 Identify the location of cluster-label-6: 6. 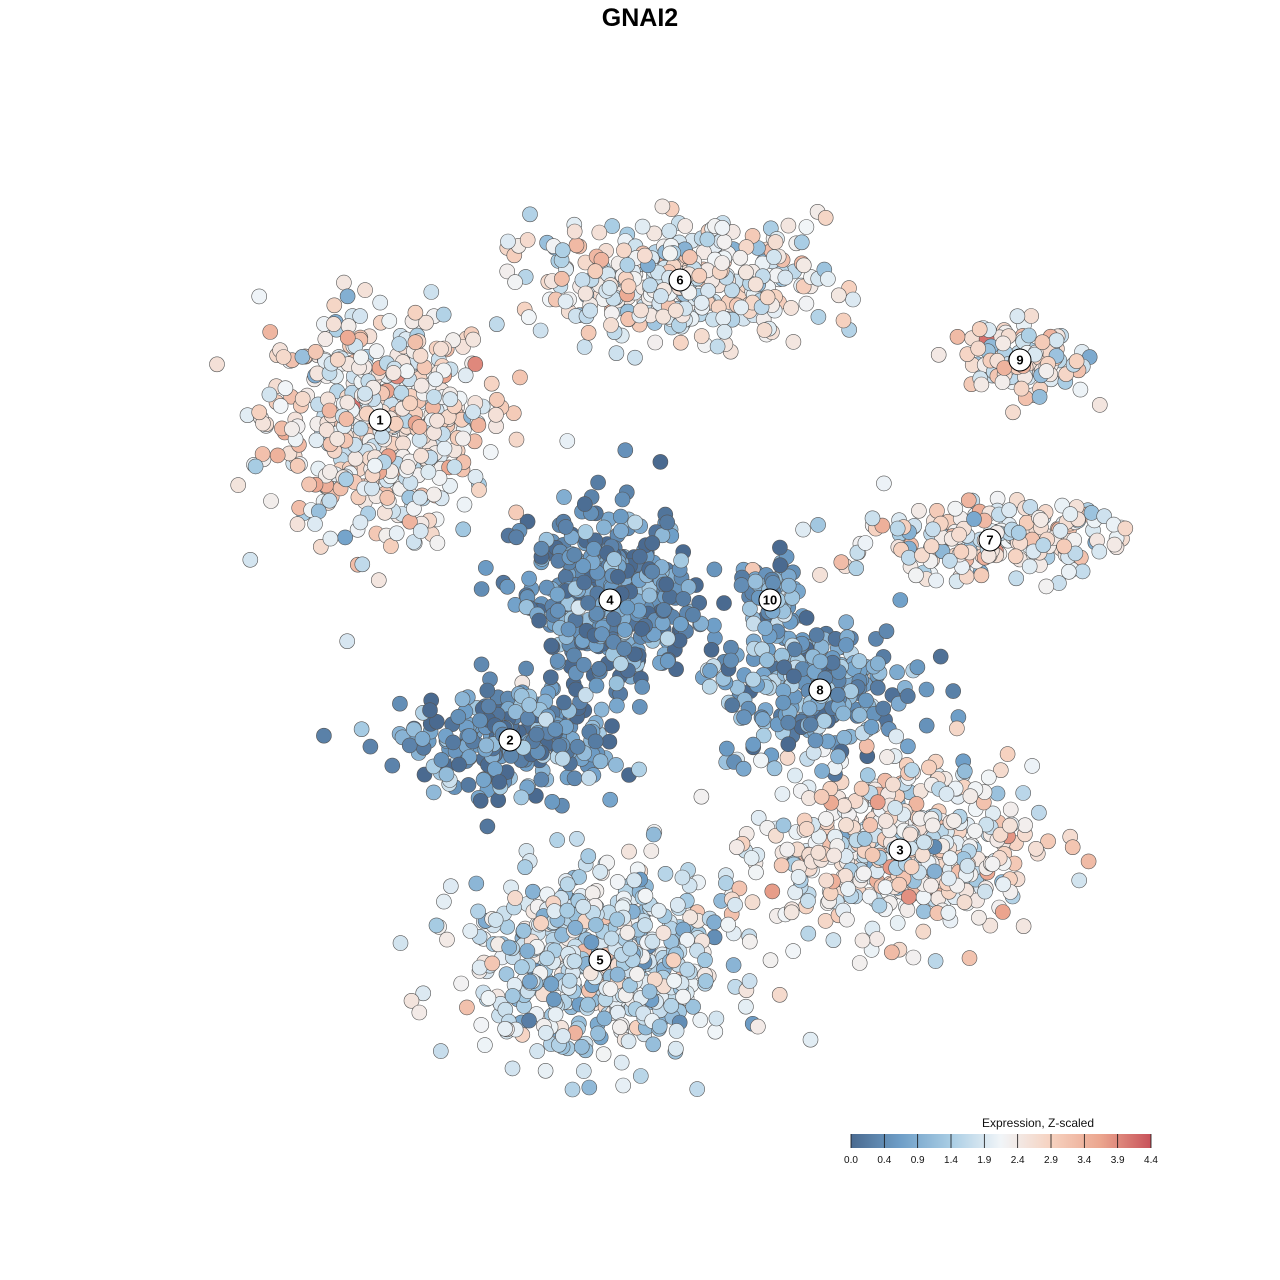
(680, 280).